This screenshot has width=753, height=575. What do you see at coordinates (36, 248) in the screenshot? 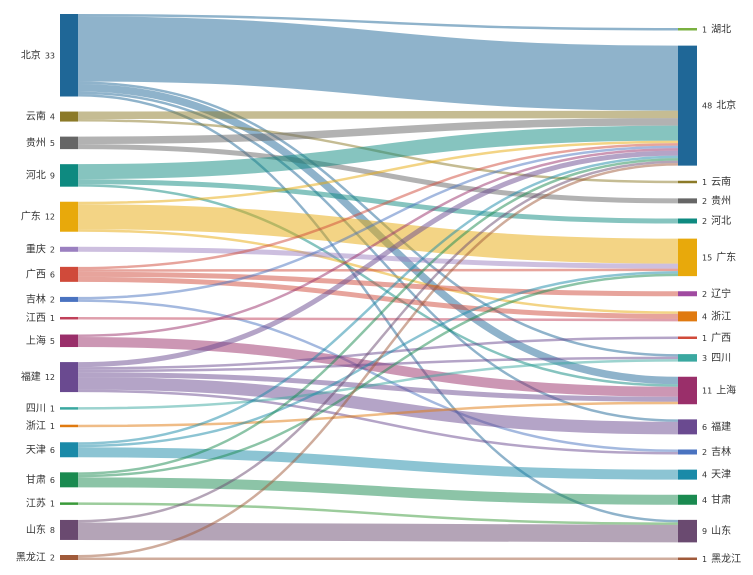
I see `node-name: 重庆` at bounding box center [36, 248].